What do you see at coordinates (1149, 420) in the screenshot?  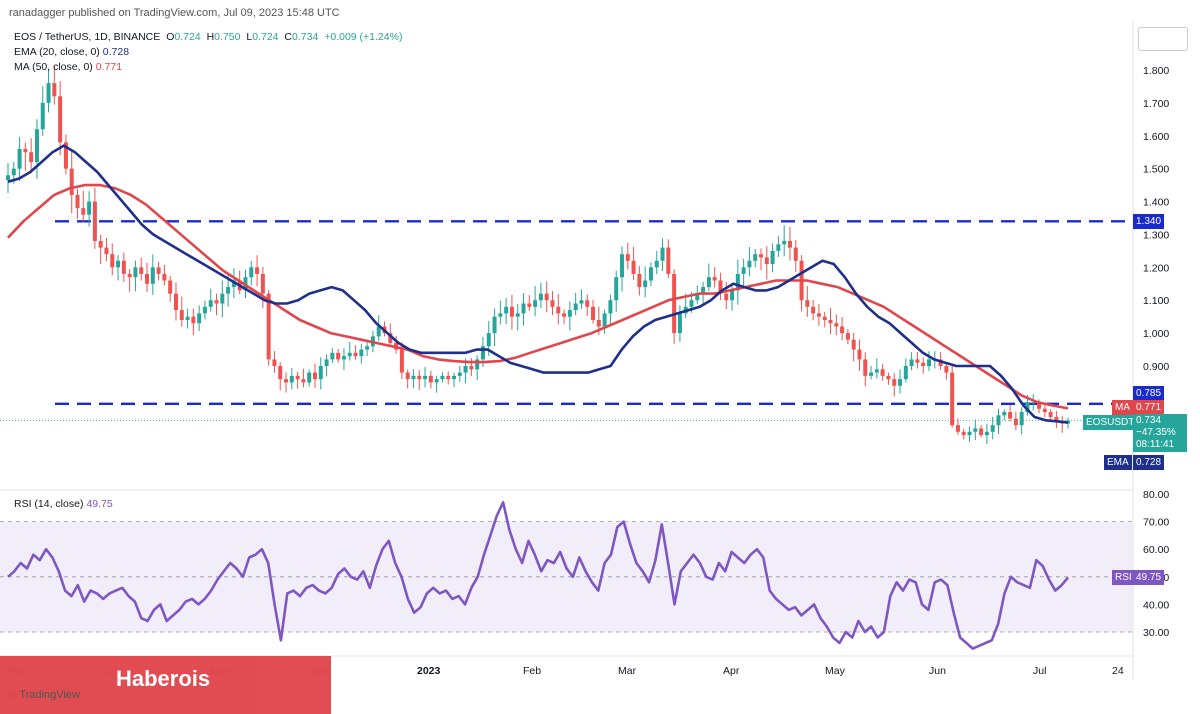 I see `price-tag-value: 0.734` at bounding box center [1149, 420].